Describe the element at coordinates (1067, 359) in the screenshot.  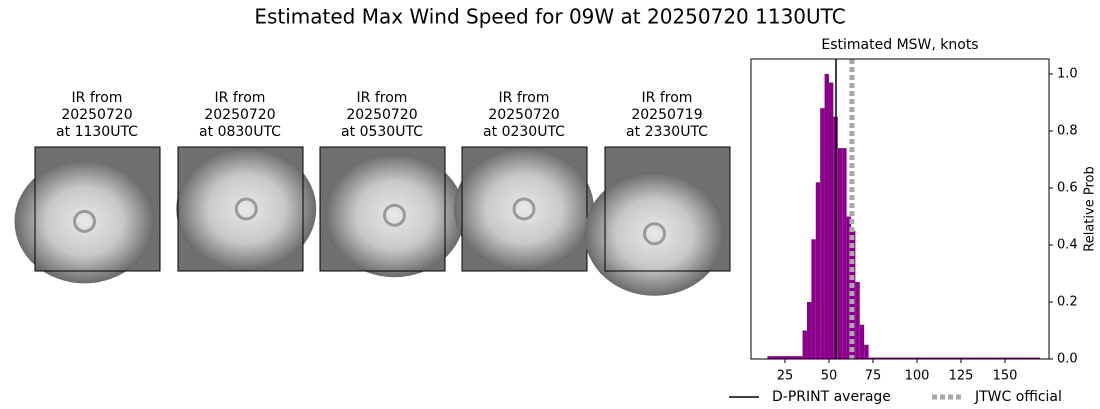
I see `y-tick-label: 0.0` at that location.